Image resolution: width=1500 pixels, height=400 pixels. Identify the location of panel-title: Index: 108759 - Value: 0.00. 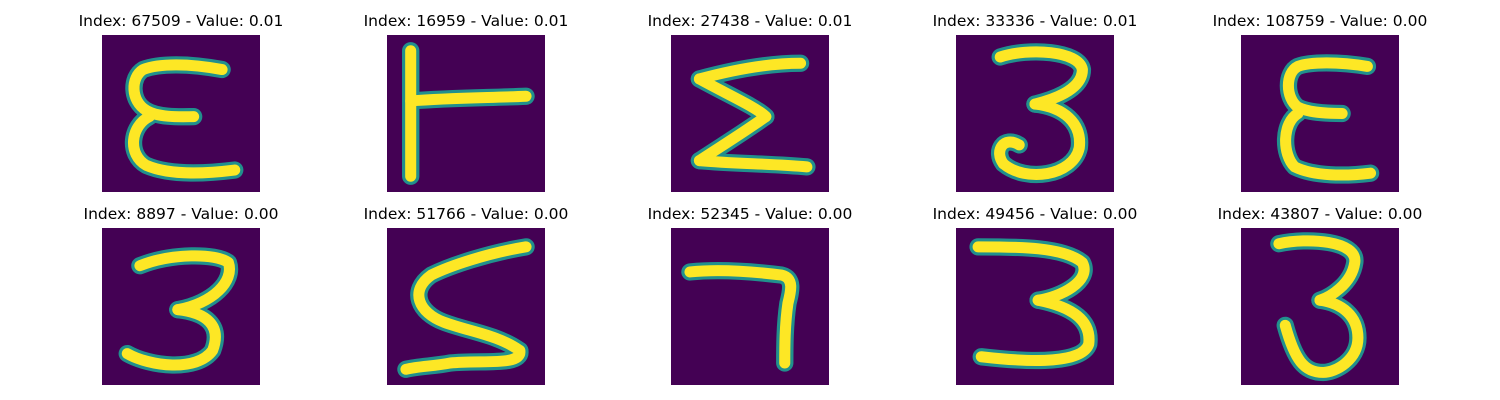
(1320, 21).